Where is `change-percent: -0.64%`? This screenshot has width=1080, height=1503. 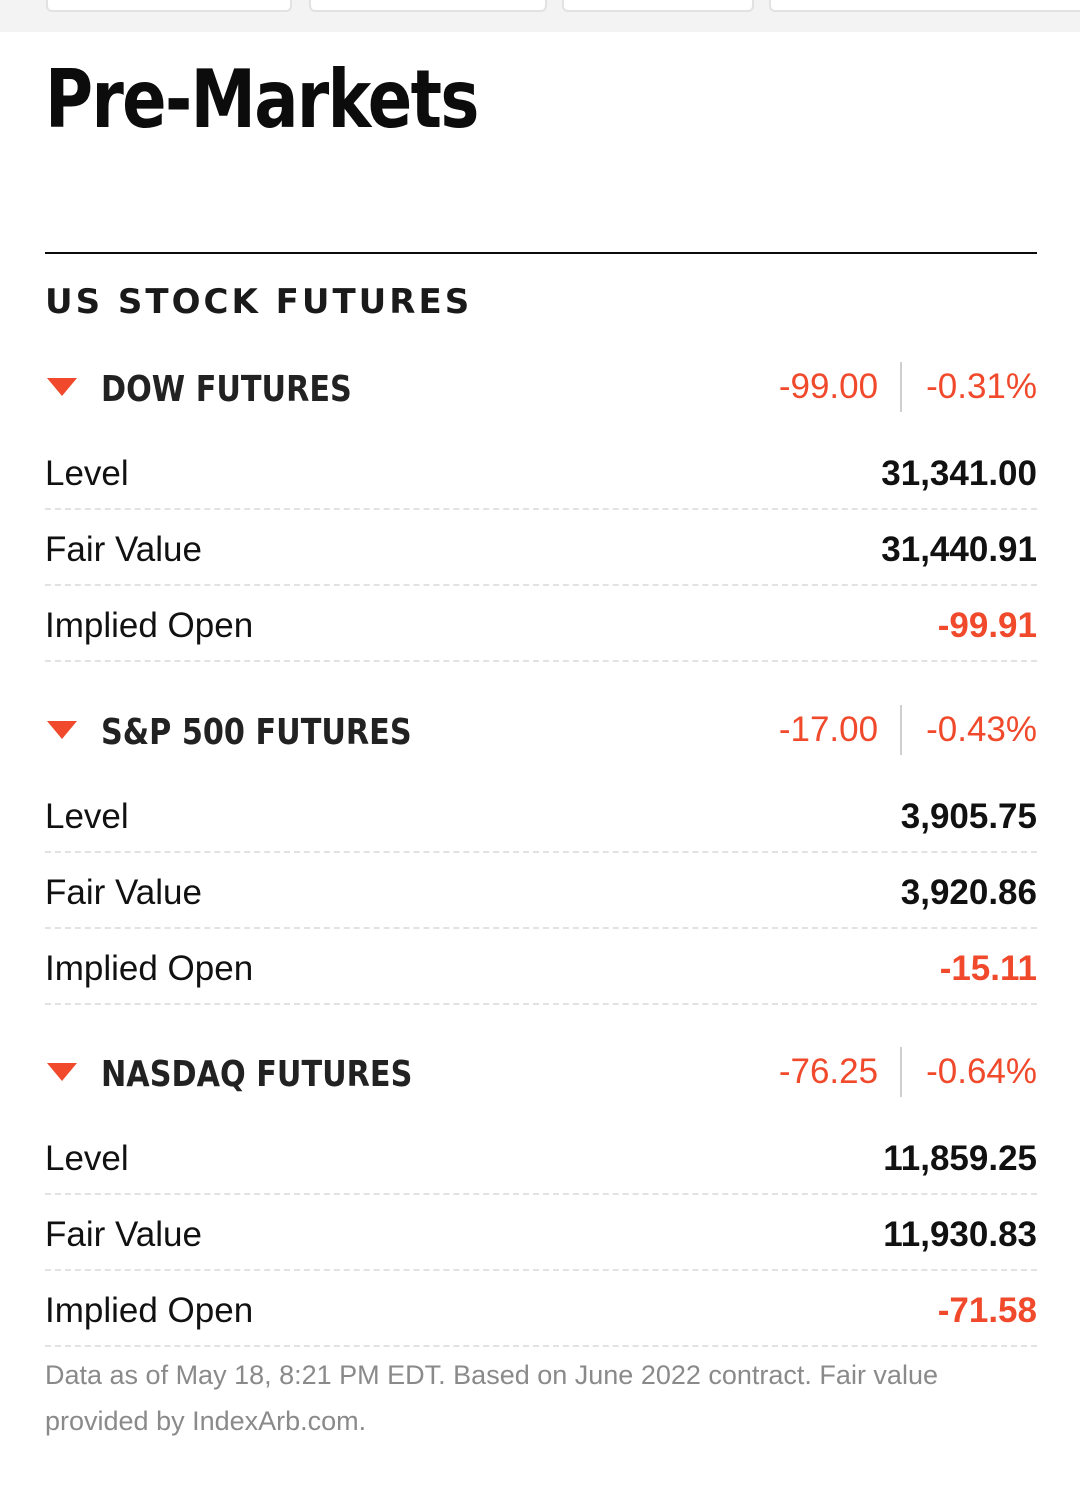
change-percent: -0.64% is located at coordinates (981, 1071).